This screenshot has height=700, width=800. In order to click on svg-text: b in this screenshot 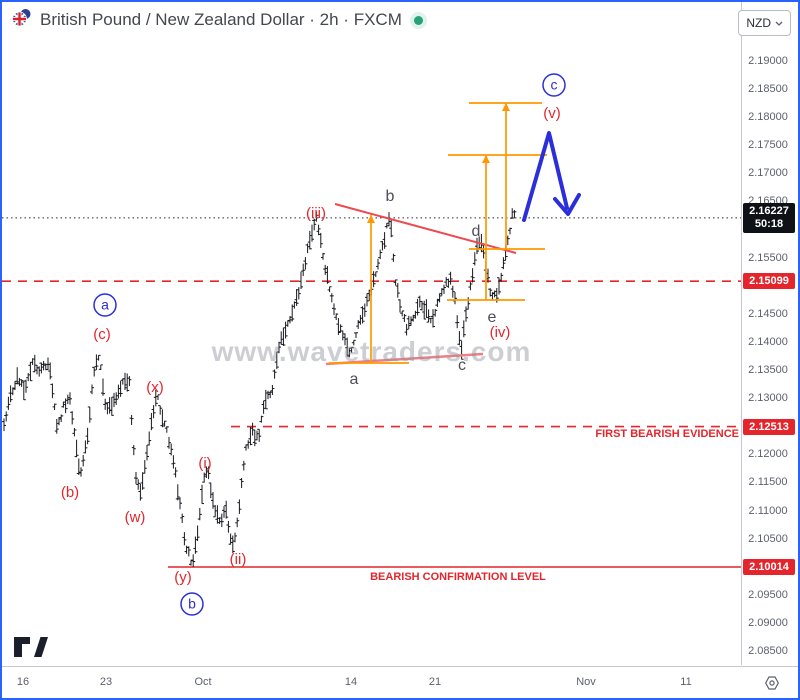, I will do `click(192, 604)`.